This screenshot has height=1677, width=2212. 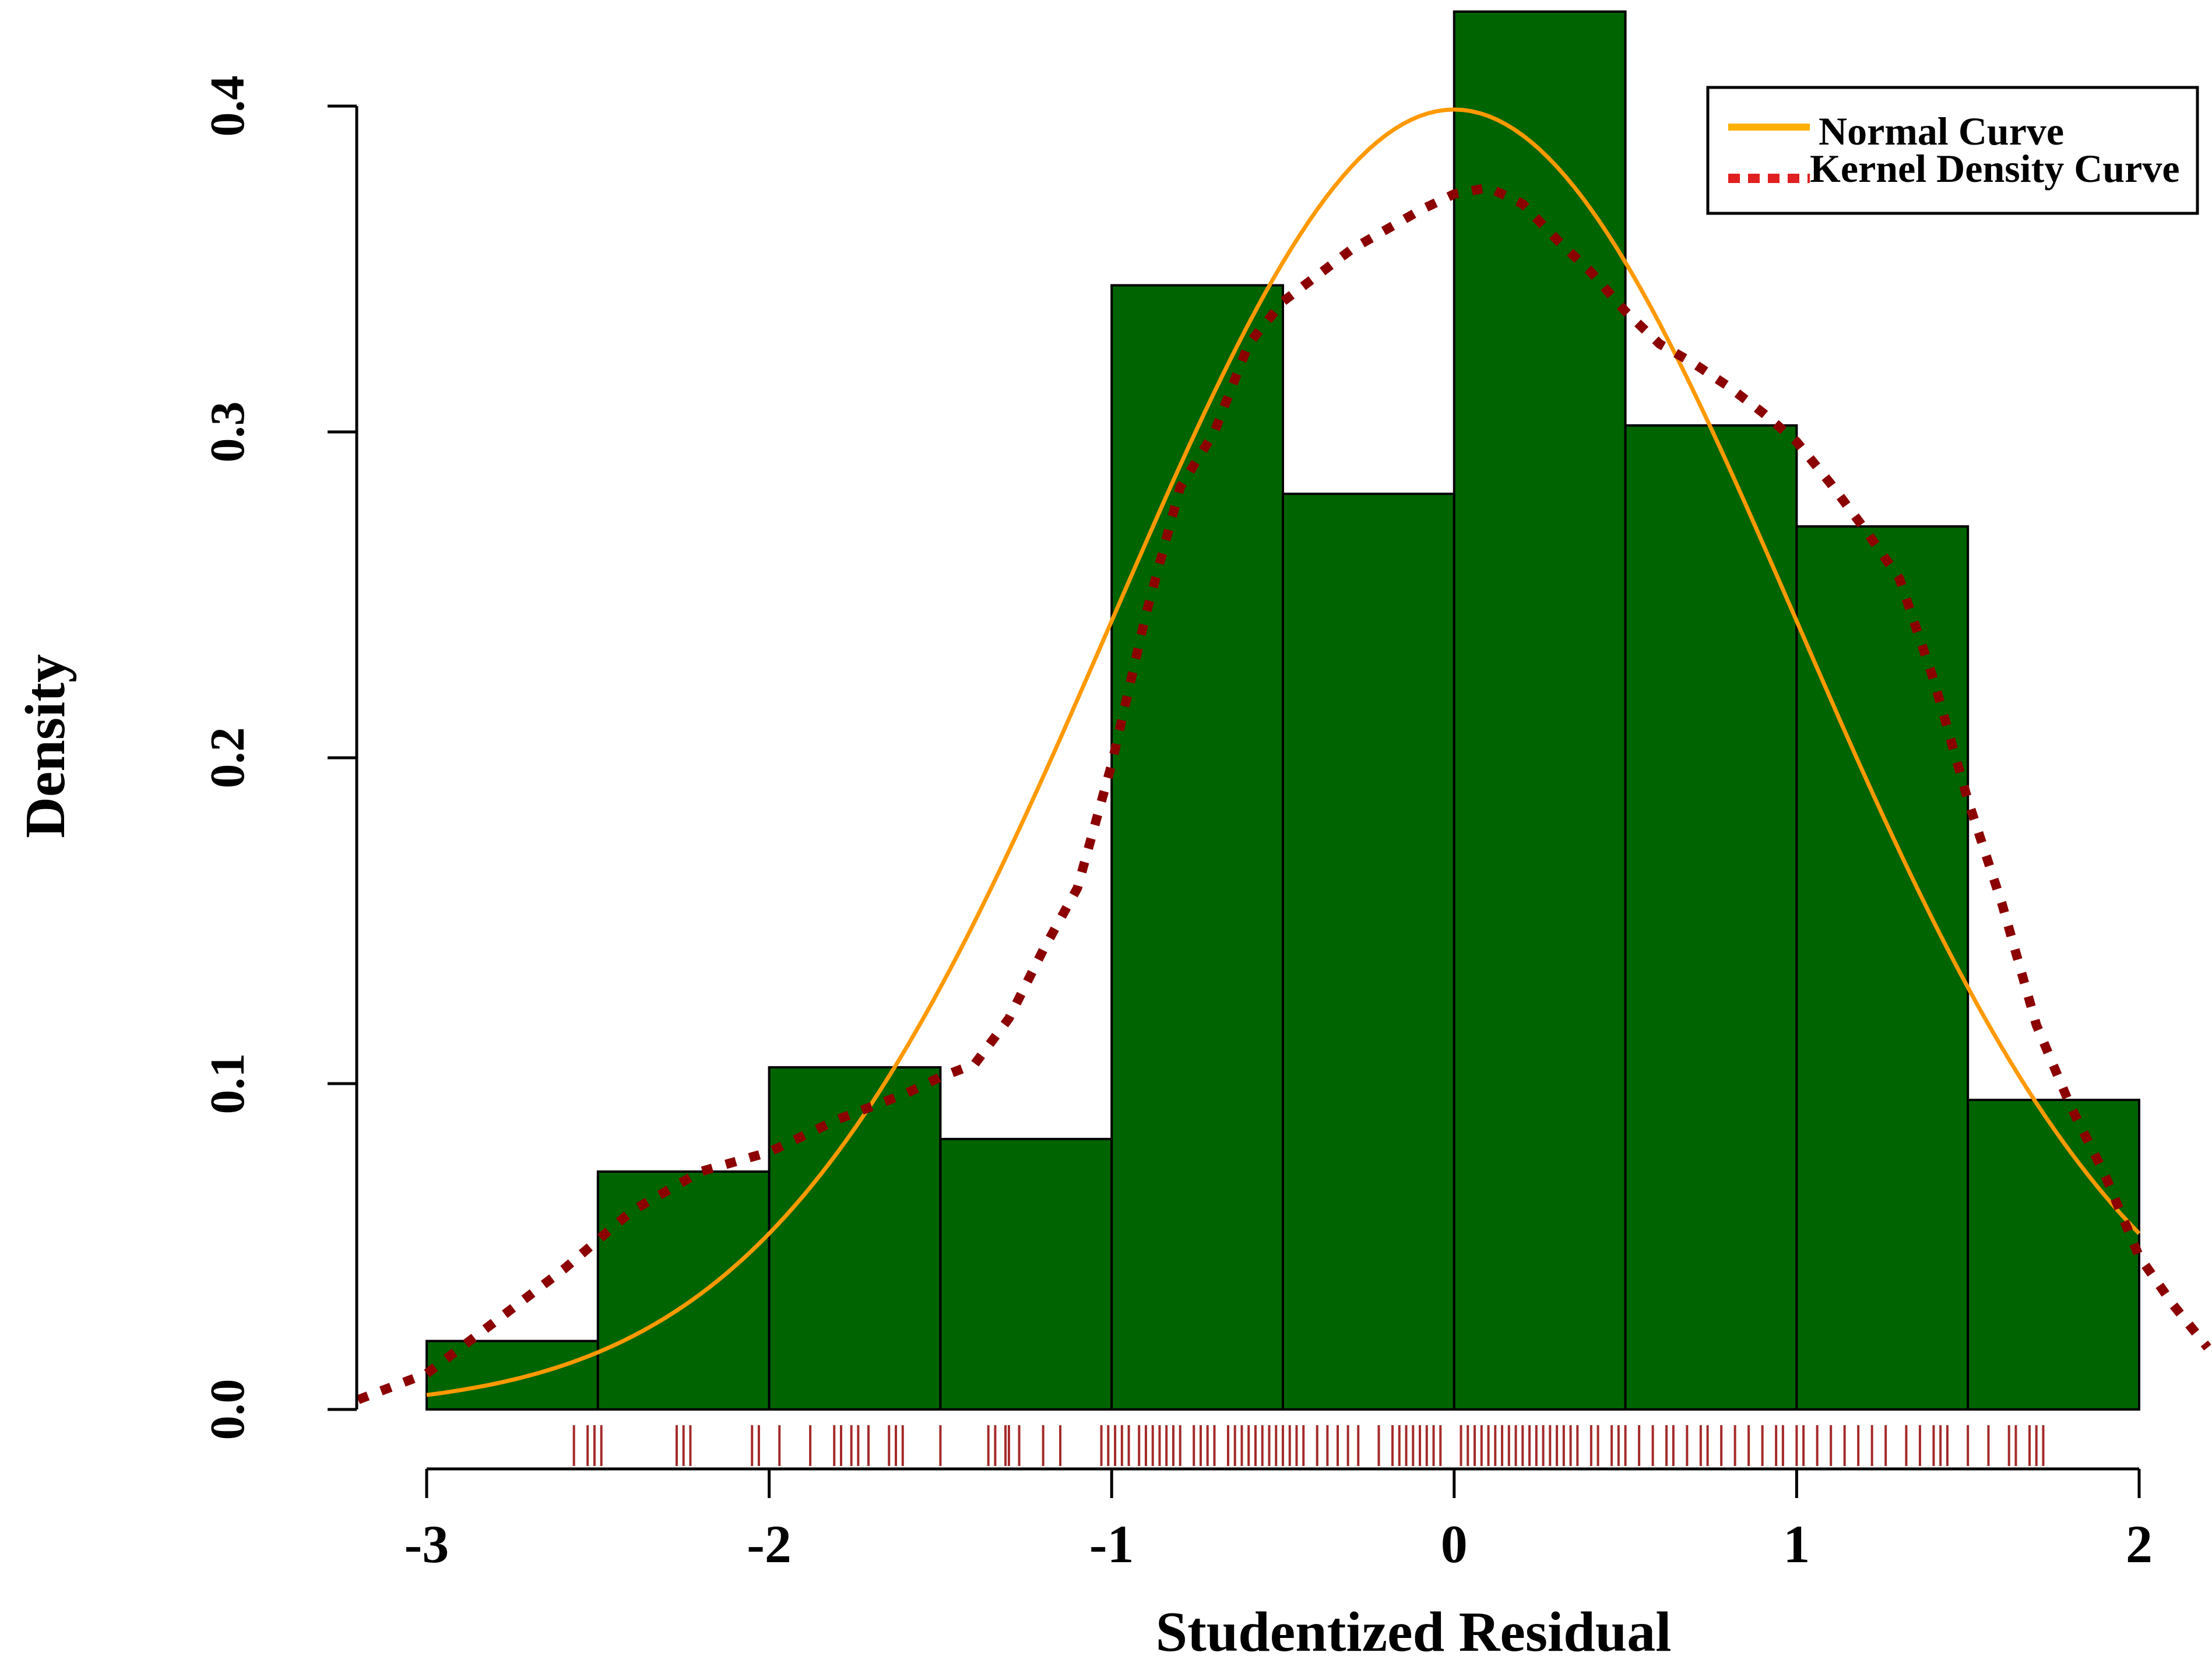 What do you see at coordinates (1797, 1544) in the screenshot?
I see `x-tick-label-4: 1` at bounding box center [1797, 1544].